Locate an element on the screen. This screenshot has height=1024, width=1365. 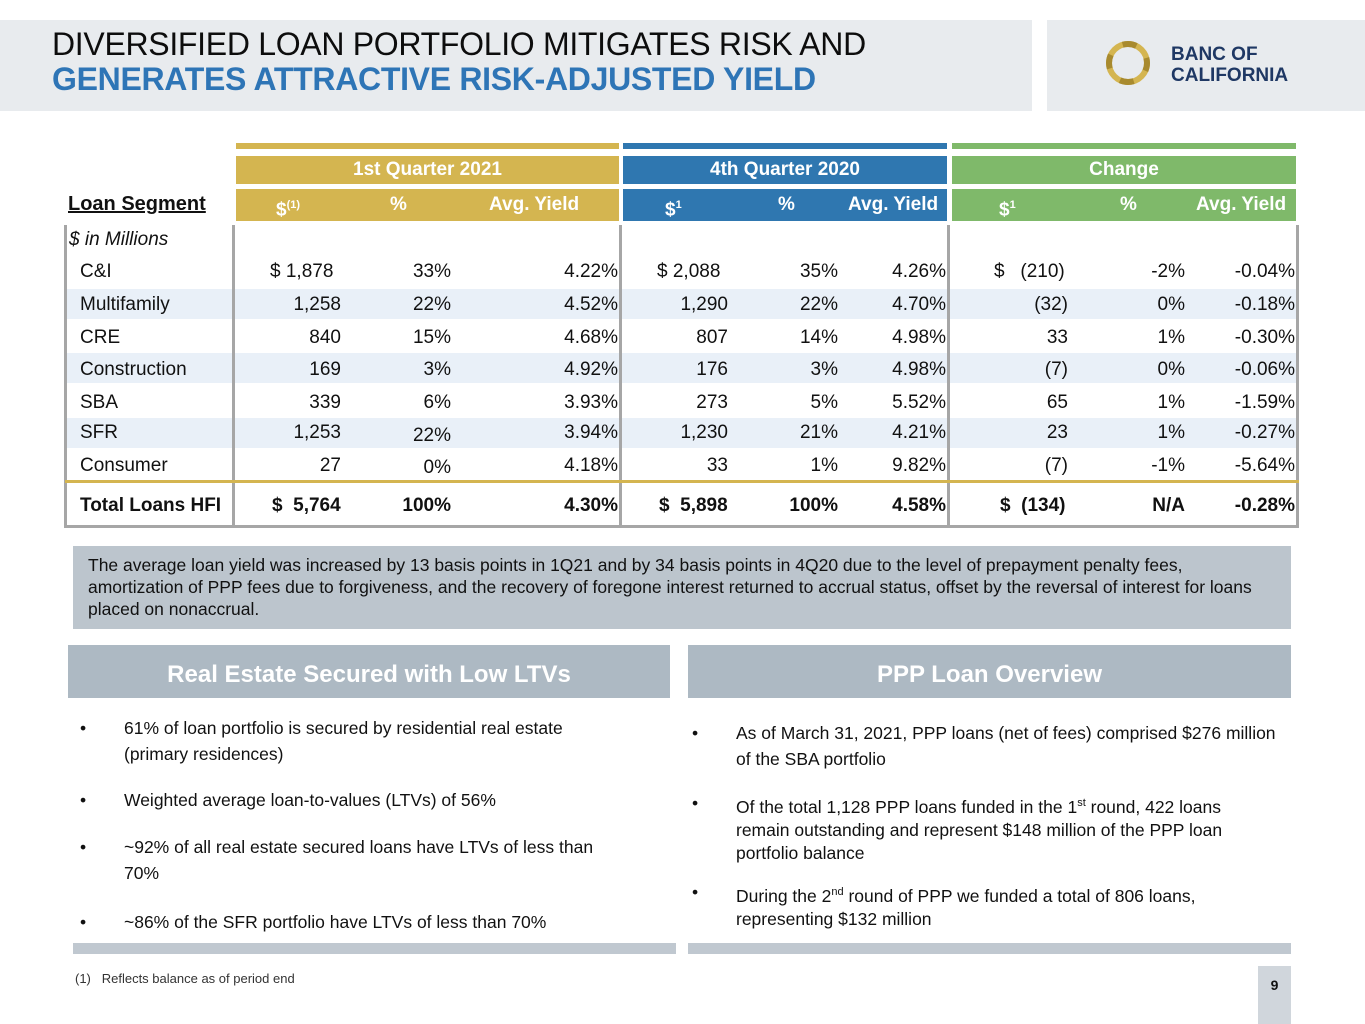
q1-amount: 339 is located at coordinates (325, 402).